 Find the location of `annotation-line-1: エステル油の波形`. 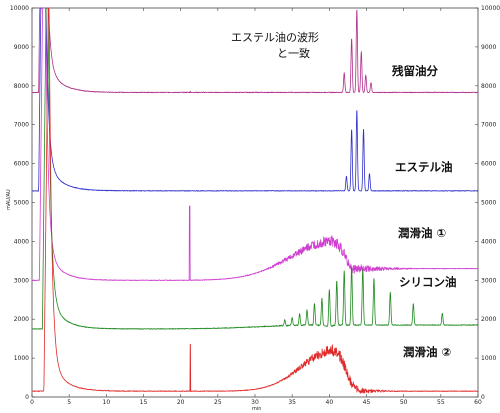

annotation-line-1: エステル油の波形 is located at coordinates (275, 37).